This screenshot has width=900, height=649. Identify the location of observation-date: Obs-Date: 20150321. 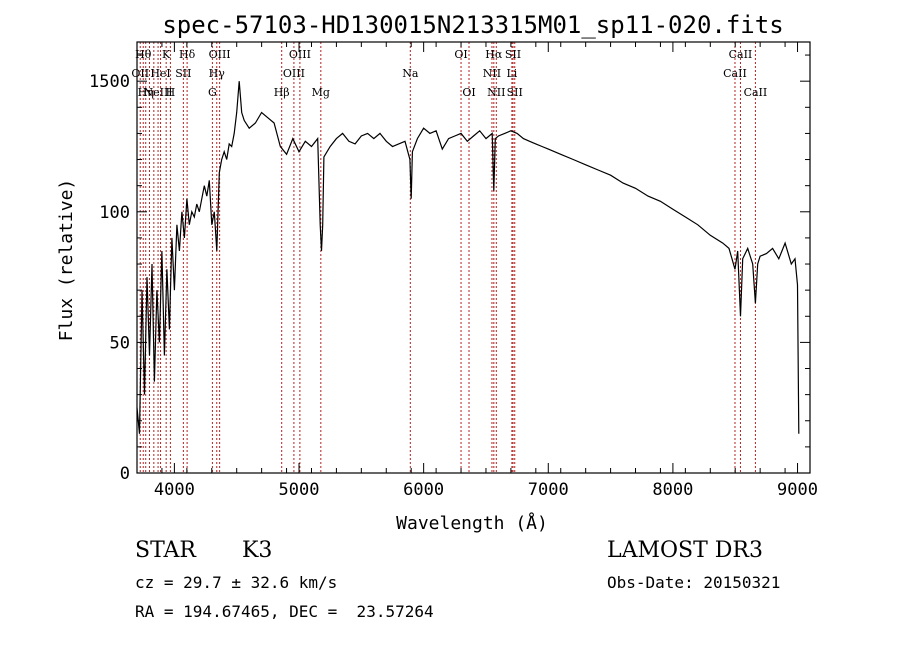
(694, 582).